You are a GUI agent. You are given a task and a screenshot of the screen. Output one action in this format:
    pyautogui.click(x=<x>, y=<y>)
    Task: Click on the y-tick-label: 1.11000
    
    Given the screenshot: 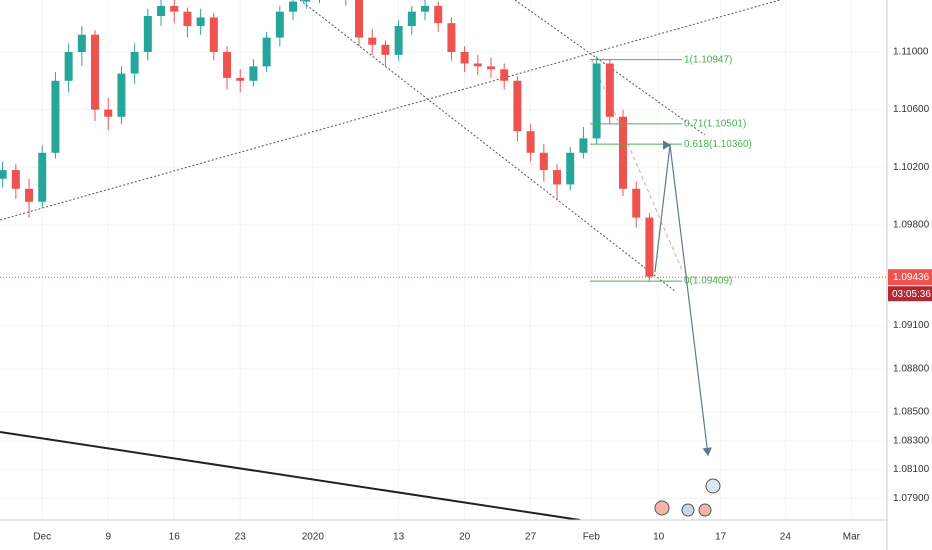 What is the action you would take?
    pyautogui.click(x=911, y=52)
    